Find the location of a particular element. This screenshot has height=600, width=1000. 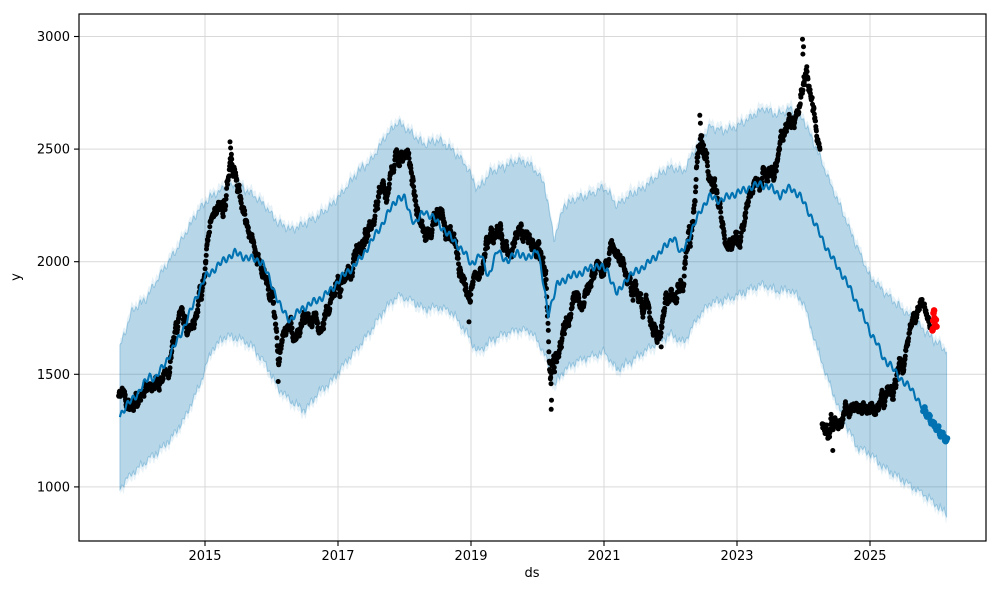

x-tick-label: 2017 is located at coordinates (337, 556).